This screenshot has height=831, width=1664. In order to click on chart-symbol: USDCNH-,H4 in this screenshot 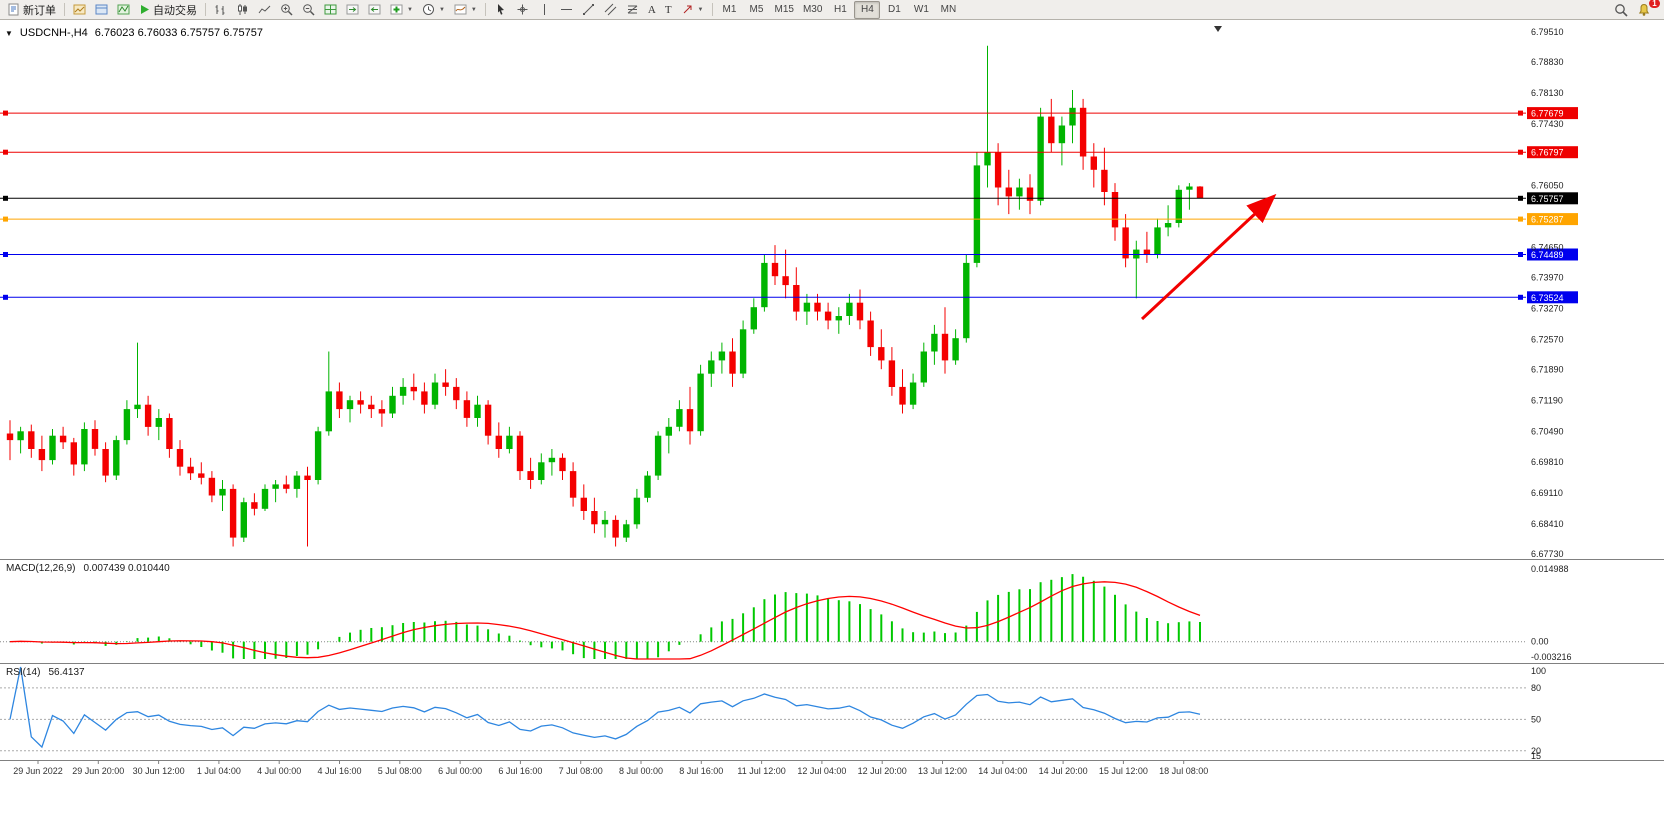, I will do `click(53, 33)`.